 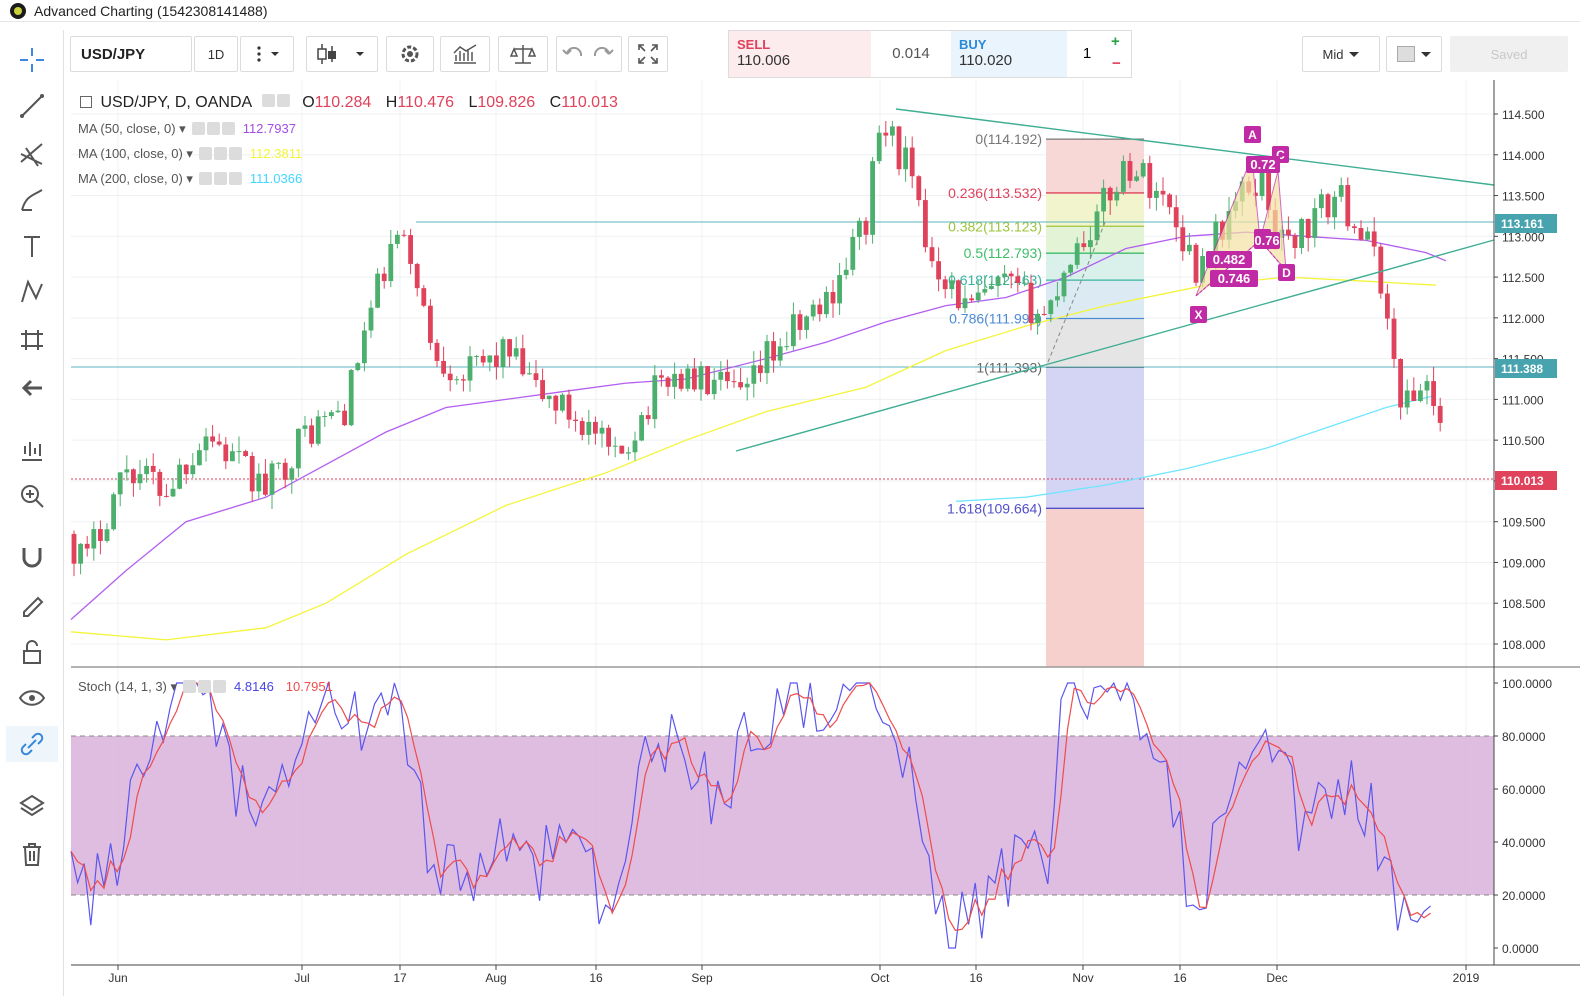 I want to click on redo-icon, so click(x=603, y=51).